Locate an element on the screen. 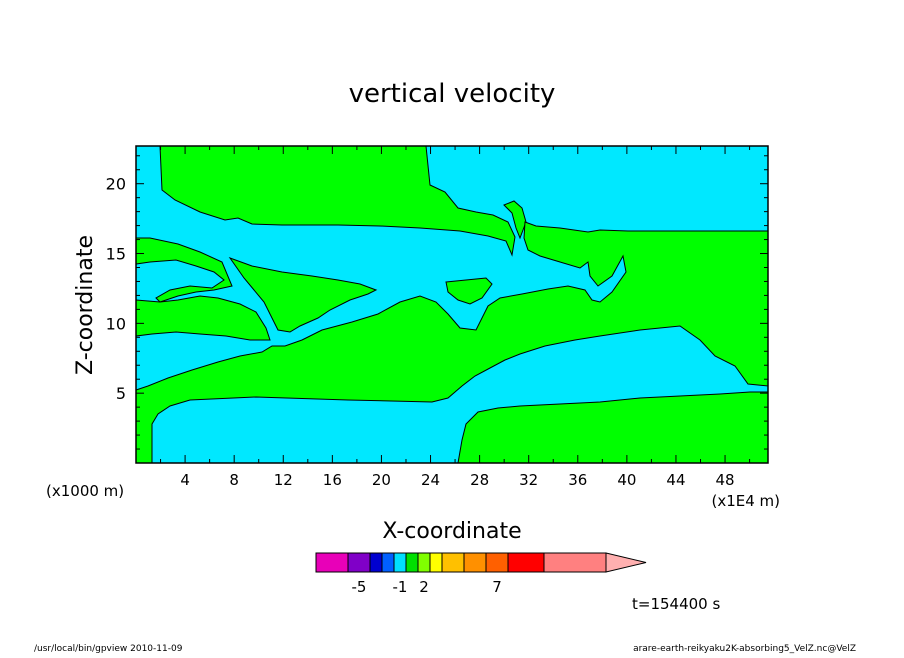 The height and width of the screenshot is (658, 904). y-tick-label: 10 is located at coordinates (116, 323).